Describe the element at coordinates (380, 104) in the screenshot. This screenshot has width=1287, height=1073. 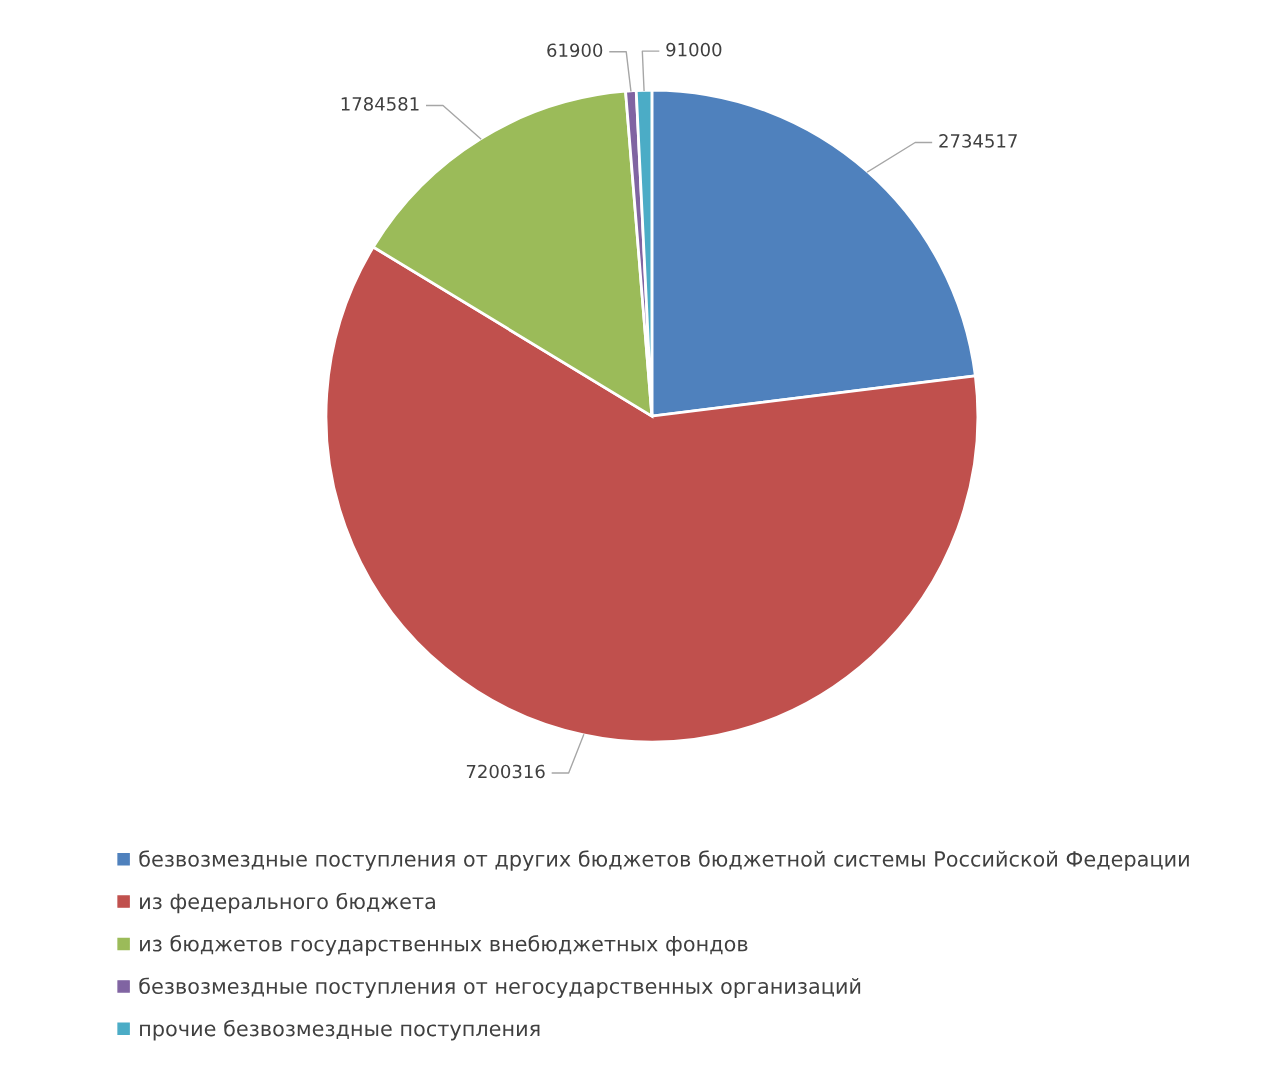
I see `data-label: 1784581` at that location.